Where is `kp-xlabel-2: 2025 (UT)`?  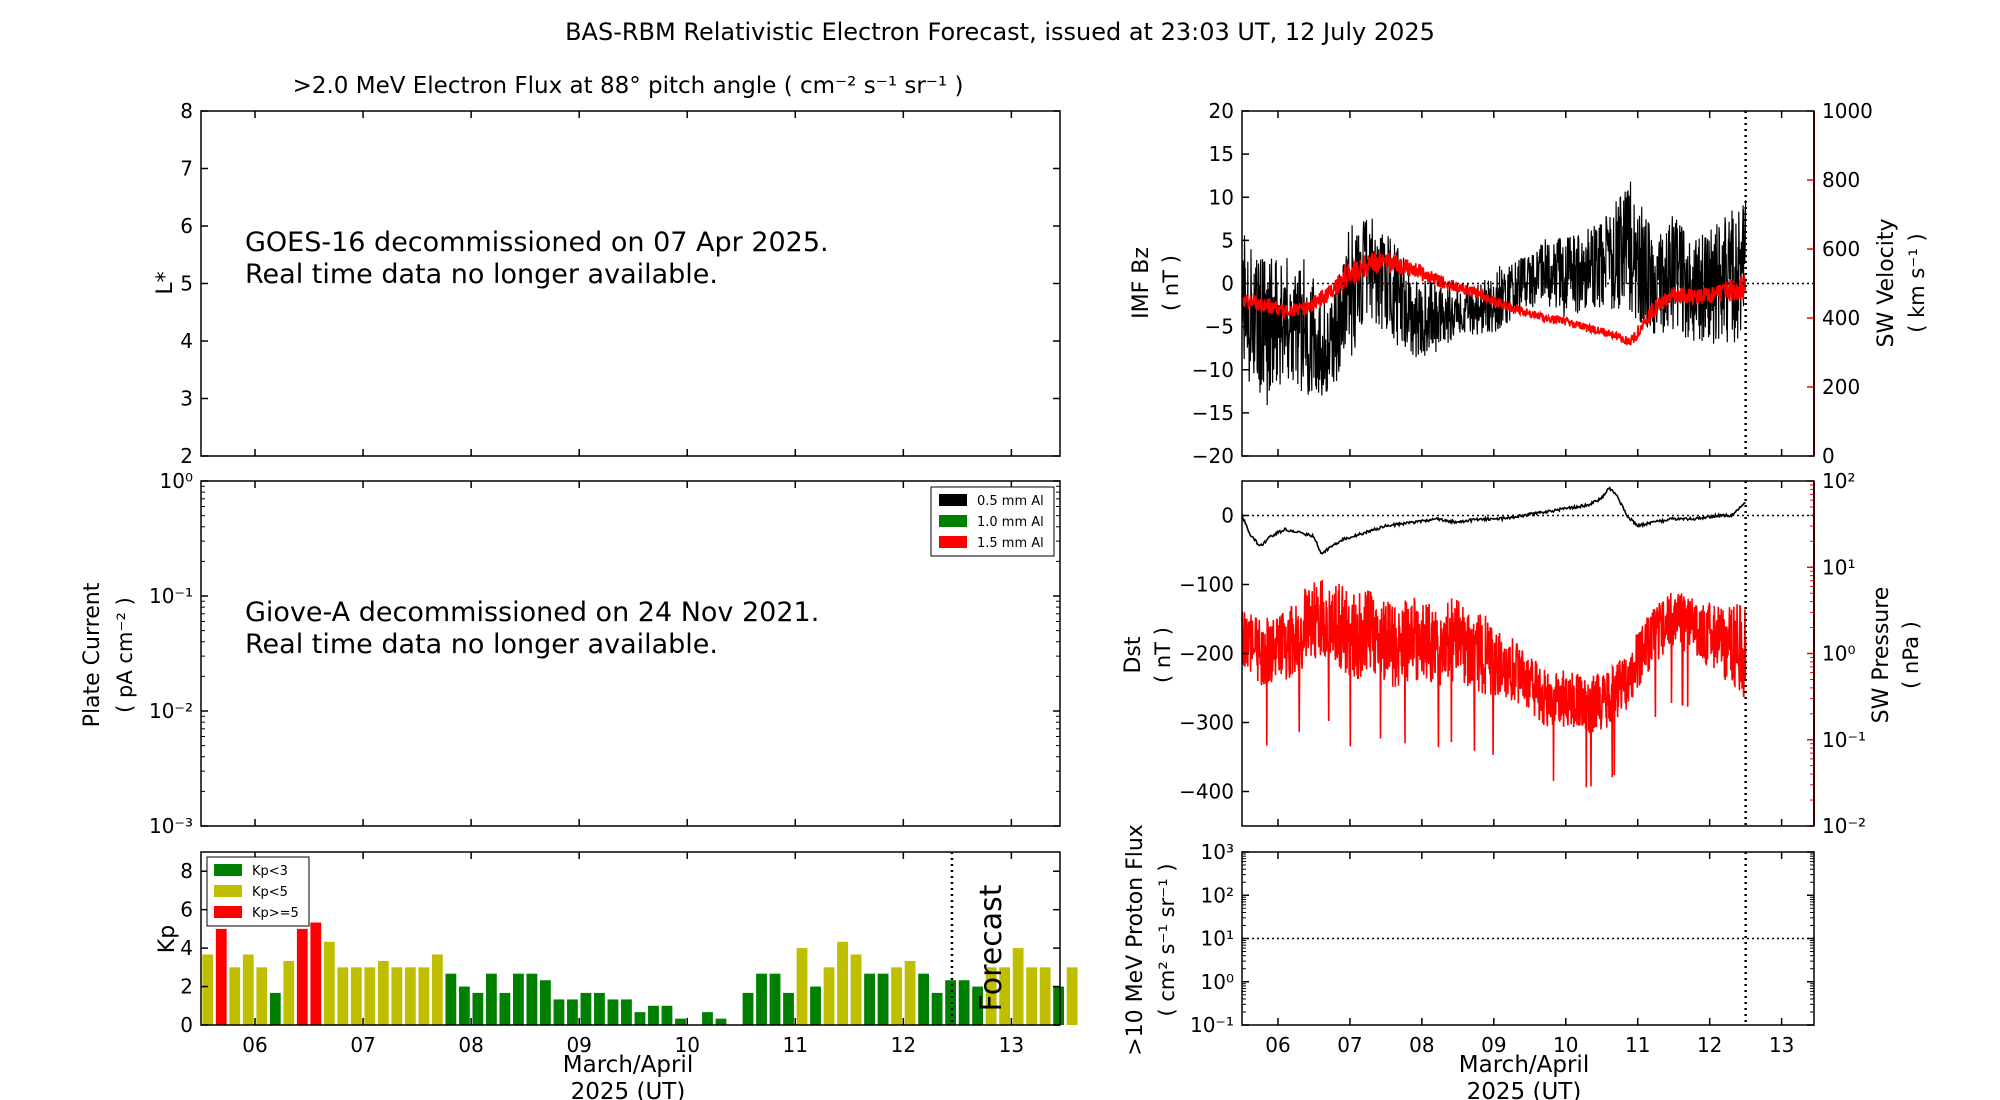 kp-xlabel-2: 2025 (UT) is located at coordinates (628, 1089).